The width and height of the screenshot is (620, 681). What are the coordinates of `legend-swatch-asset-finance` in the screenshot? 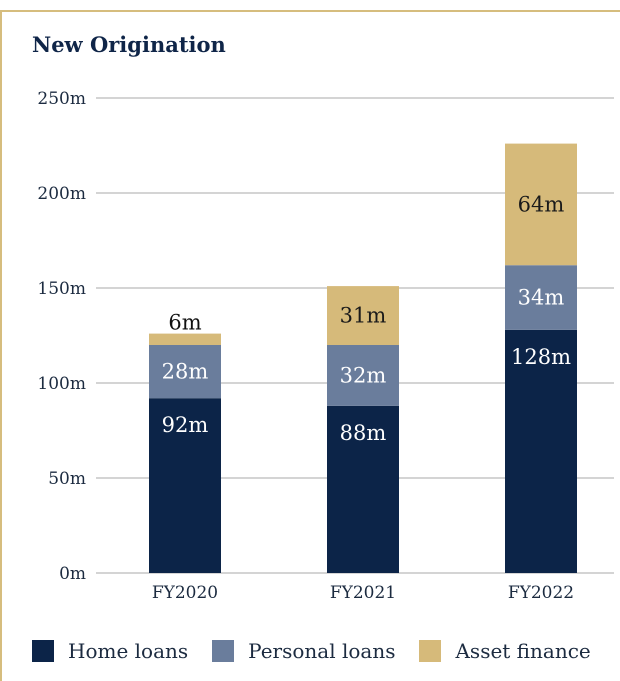 It's located at (430, 651).